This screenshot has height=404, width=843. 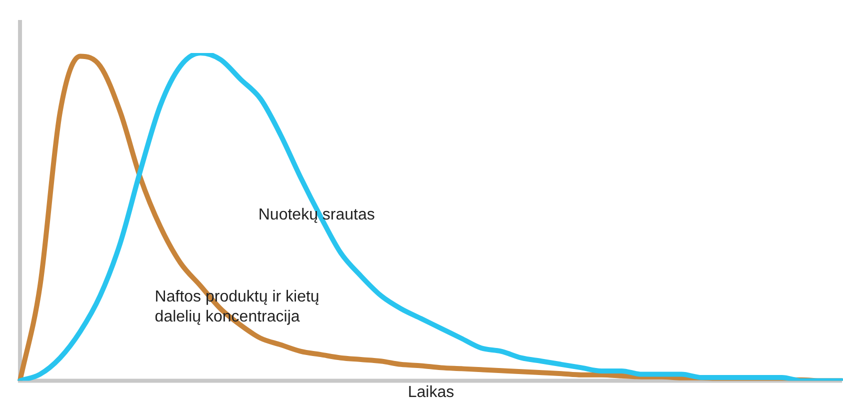 I want to click on series-label: Nuotekų srautas, so click(x=316, y=215).